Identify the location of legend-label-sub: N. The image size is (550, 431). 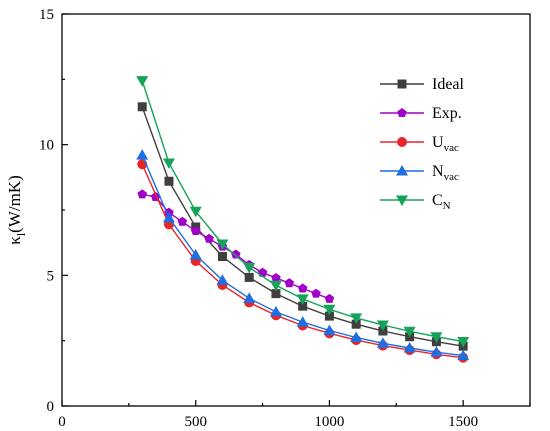
(447, 206).